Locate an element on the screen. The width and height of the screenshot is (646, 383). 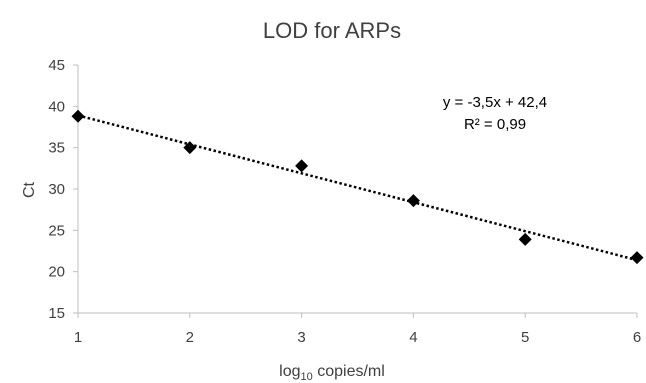
x-tick-label: 3 is located at coordinates (301, 337).